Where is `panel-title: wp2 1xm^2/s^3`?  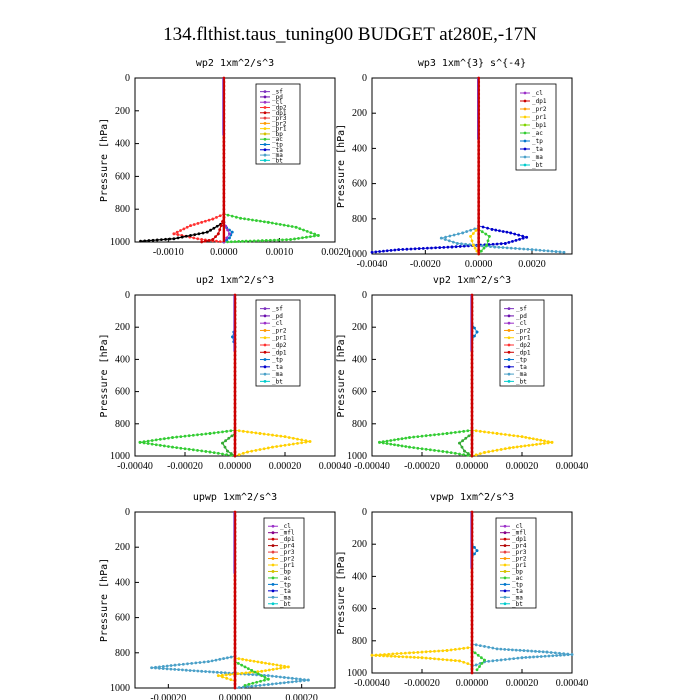 panel-title: wp2 1xm^2/s^3 is located at coordinates (235, 63).